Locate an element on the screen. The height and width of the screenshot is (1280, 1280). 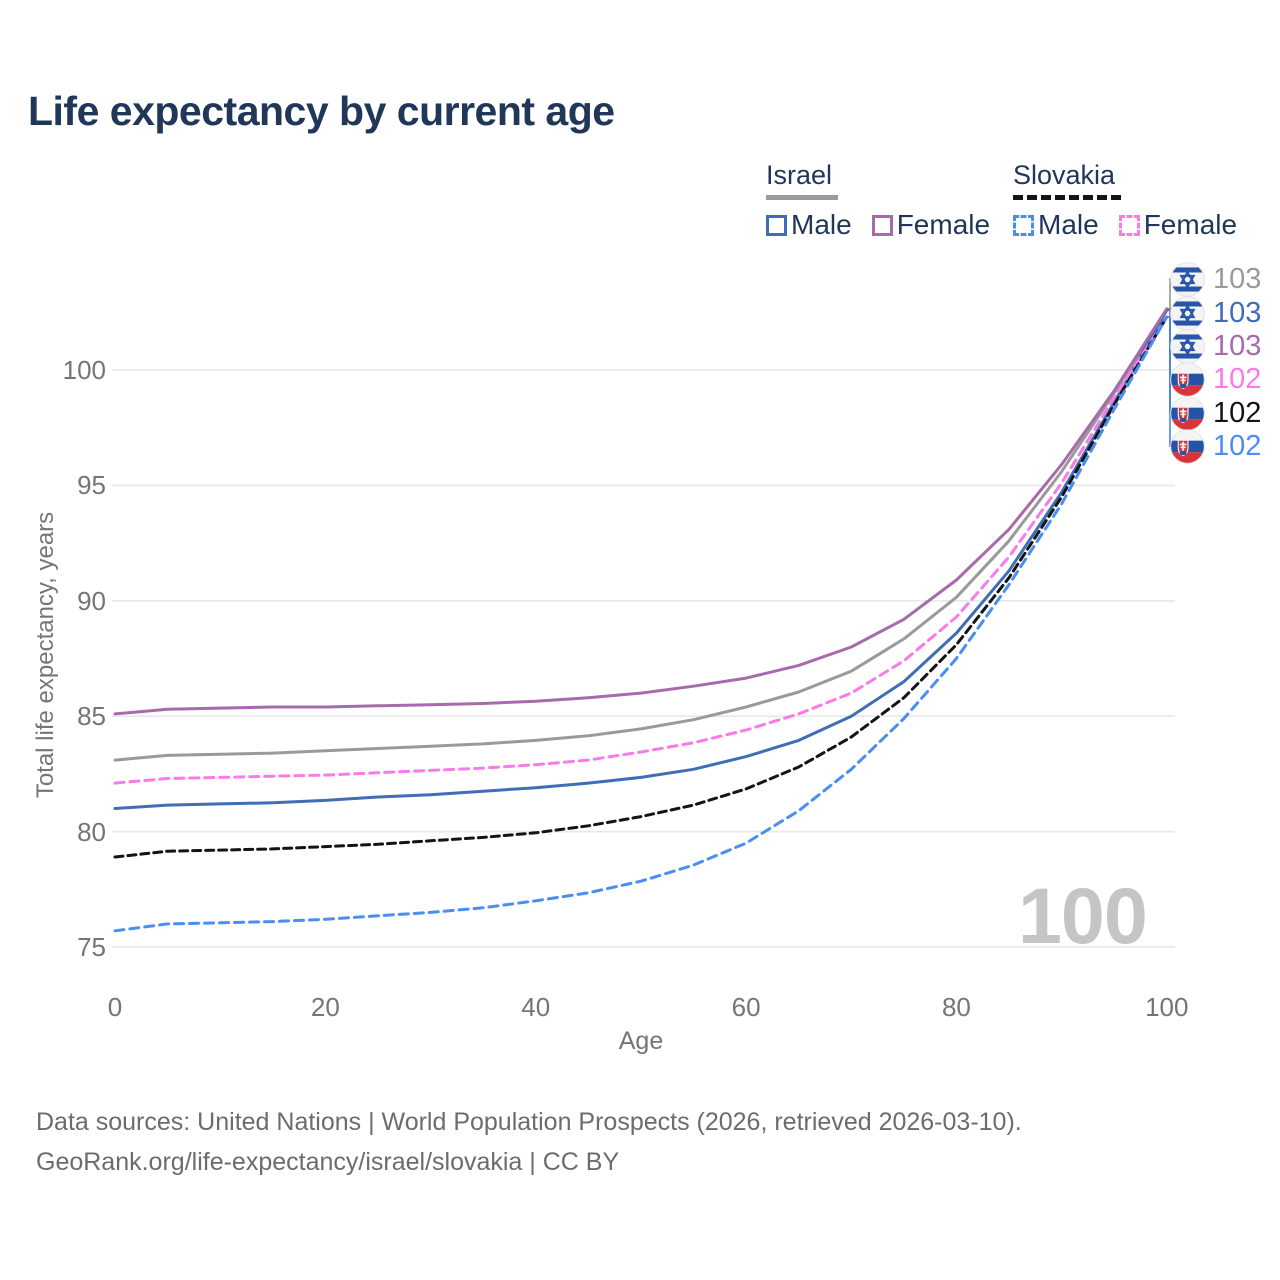
y-axis-title: Total life expectancy, years is located at coordinates (45, 655).